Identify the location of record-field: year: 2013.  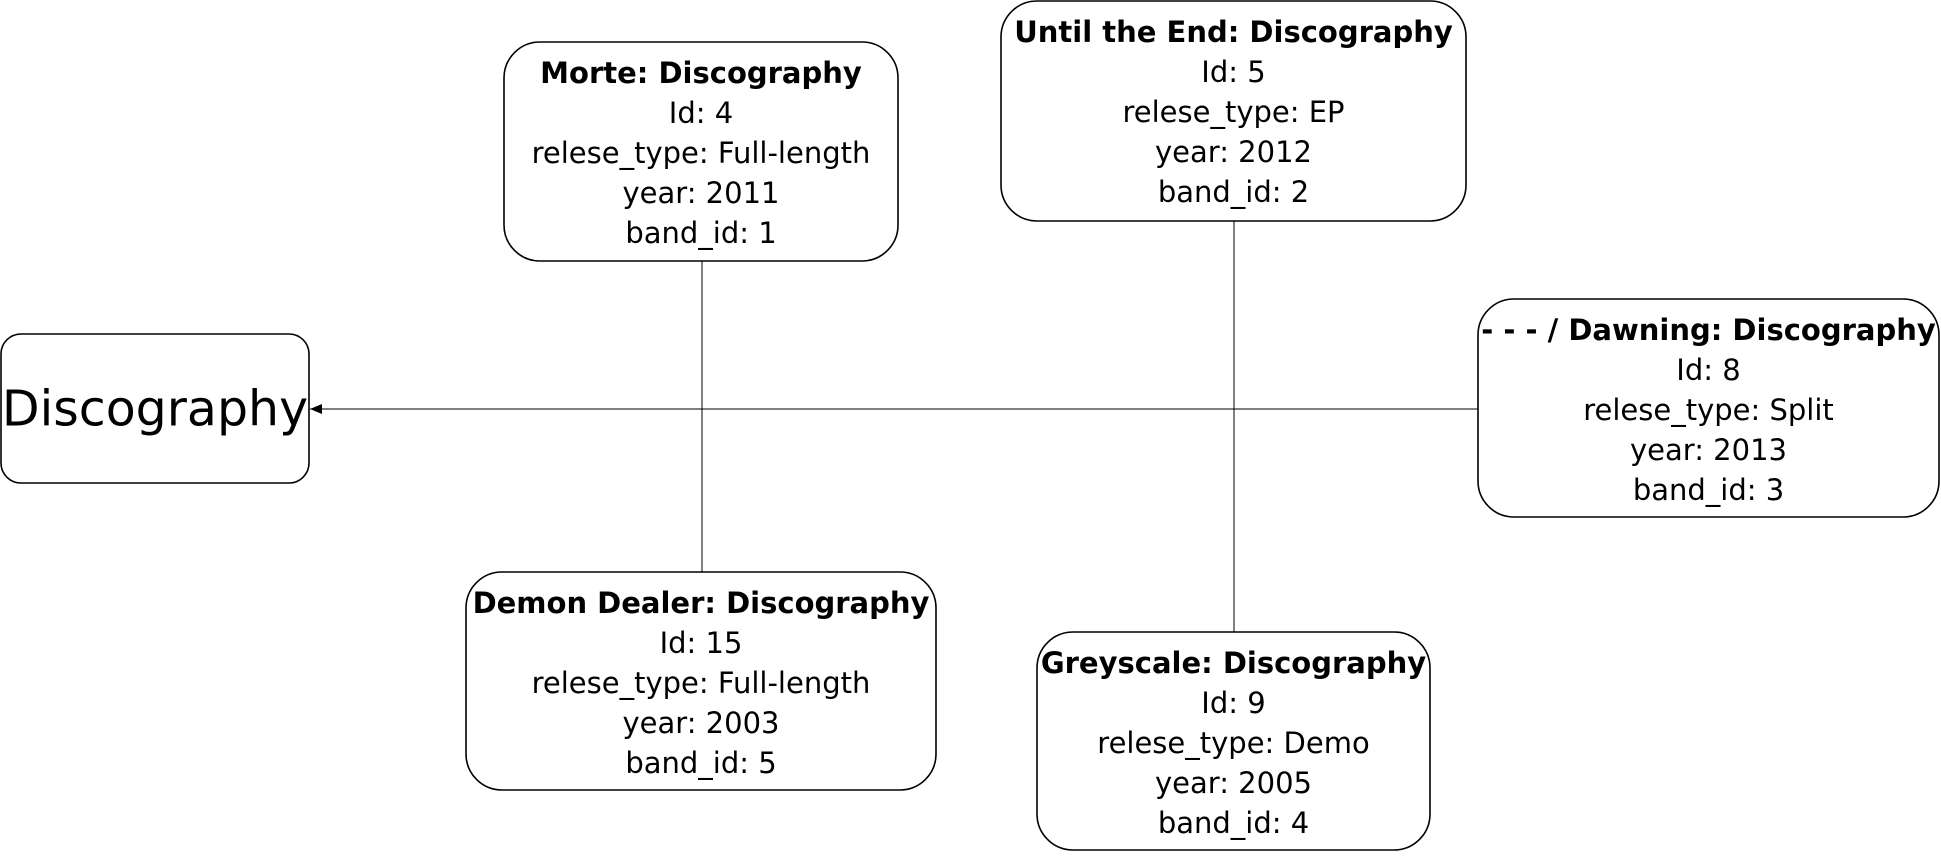
(1708, 450).